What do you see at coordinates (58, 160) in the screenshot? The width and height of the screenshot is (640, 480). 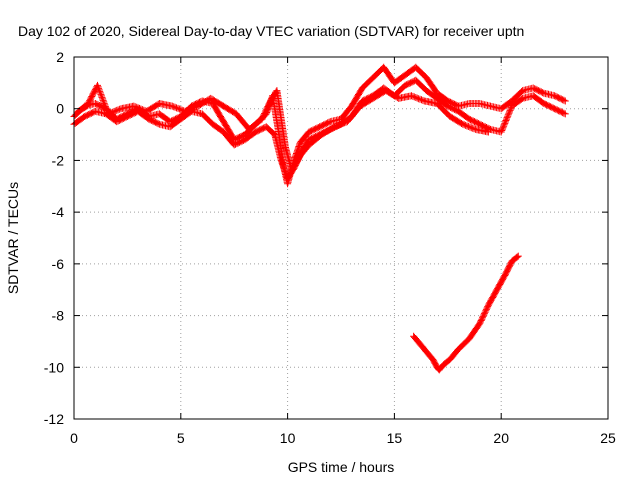 I see `y-tick-label: -2` at bounding box center [58, 160].